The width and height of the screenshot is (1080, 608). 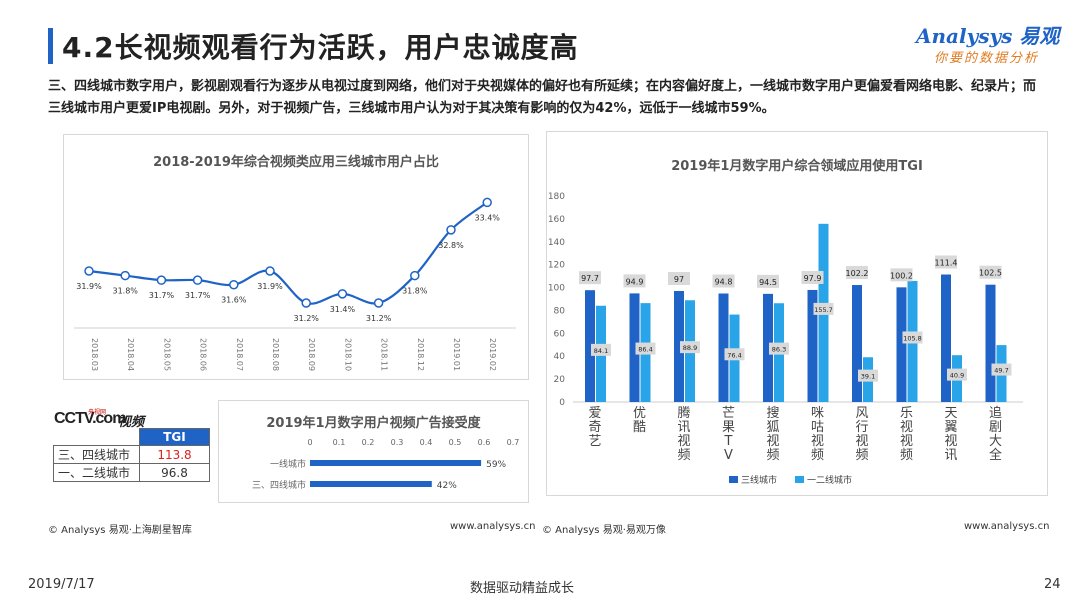 I want to click on page-title: 4.2长视频观看行为活跃，用户忠诚度高, so click(x=320, y=47).